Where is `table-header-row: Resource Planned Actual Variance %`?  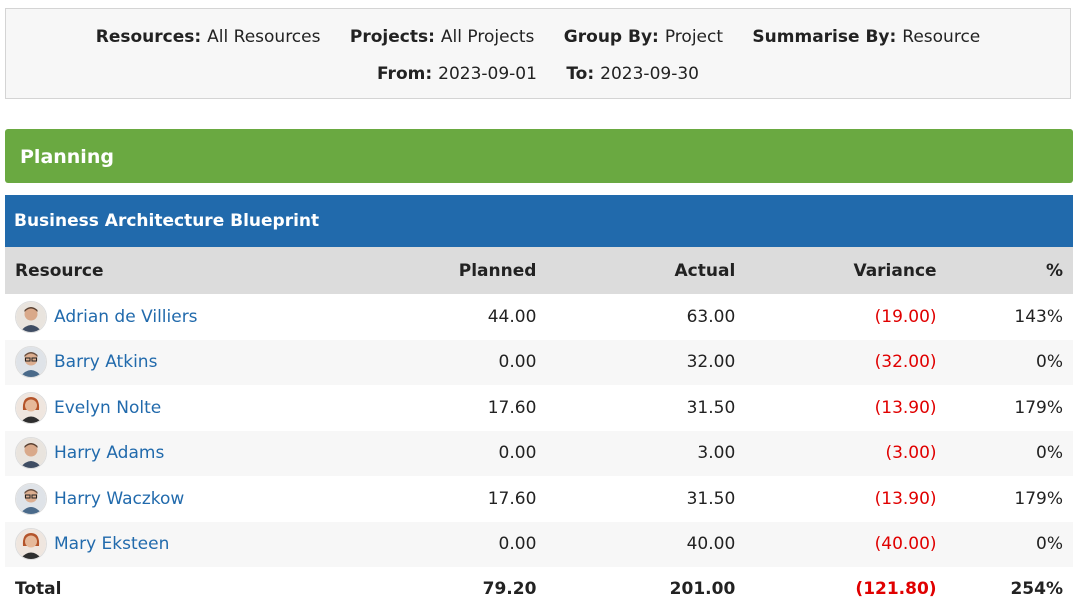 table-header-row: Resource Planned Actual Variance % is located at coordinates (539, 270).